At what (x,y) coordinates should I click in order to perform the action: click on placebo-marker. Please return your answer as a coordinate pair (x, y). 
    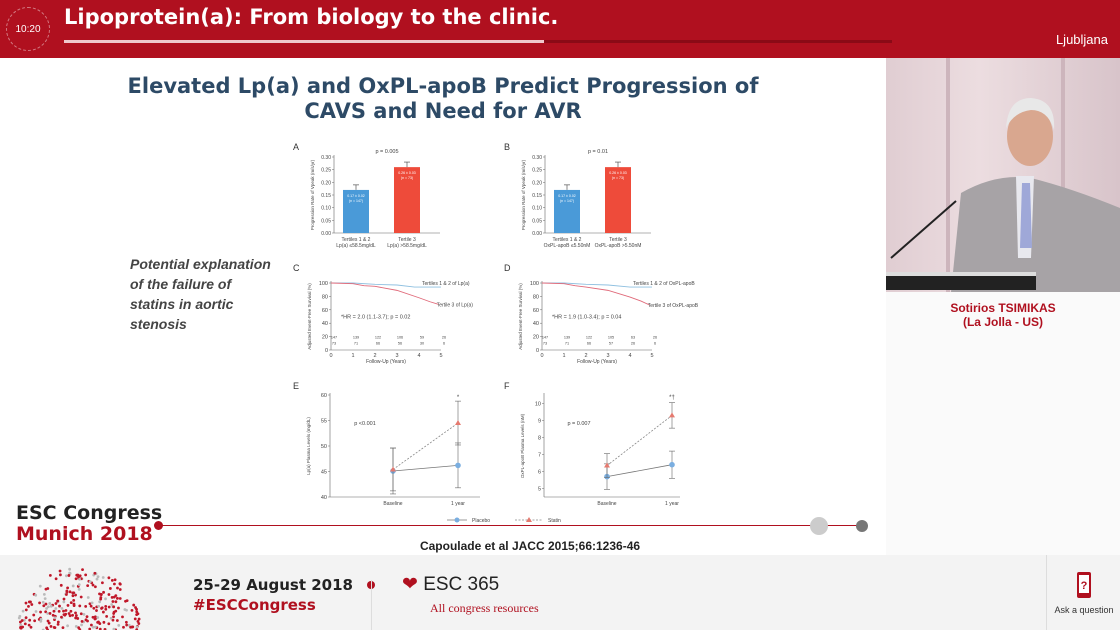
    Looking at the image, I should click on (458, 466).